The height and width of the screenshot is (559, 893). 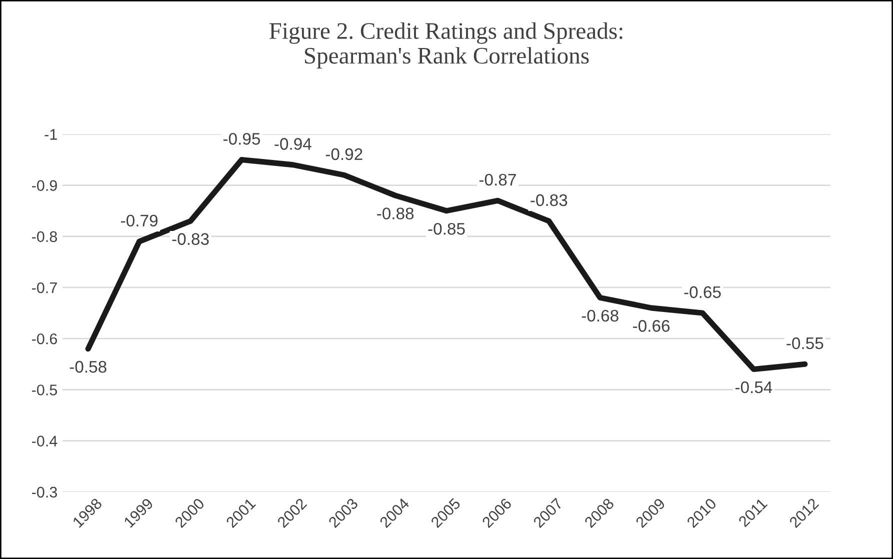 I want to click on y-tick-label: -0.8, so click(x=44, y=236).